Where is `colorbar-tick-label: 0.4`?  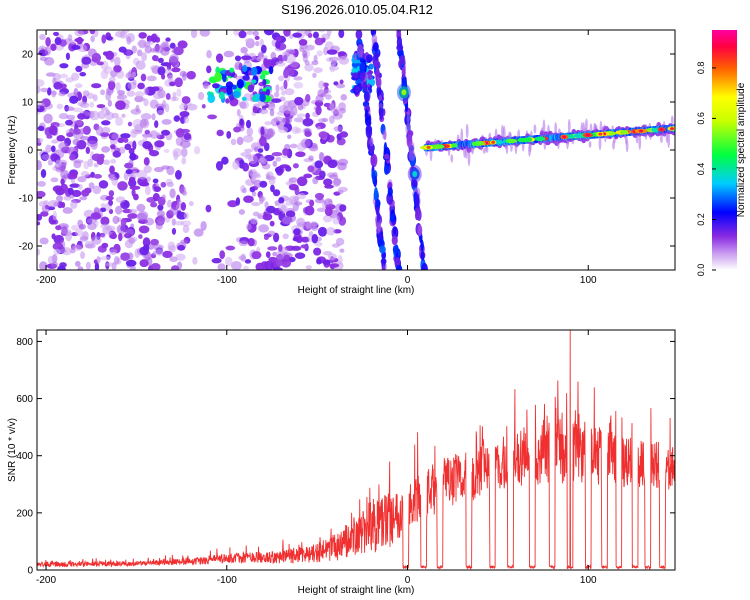
colorbar-tick-label: 0.4 is located at coordinates (701, 169).